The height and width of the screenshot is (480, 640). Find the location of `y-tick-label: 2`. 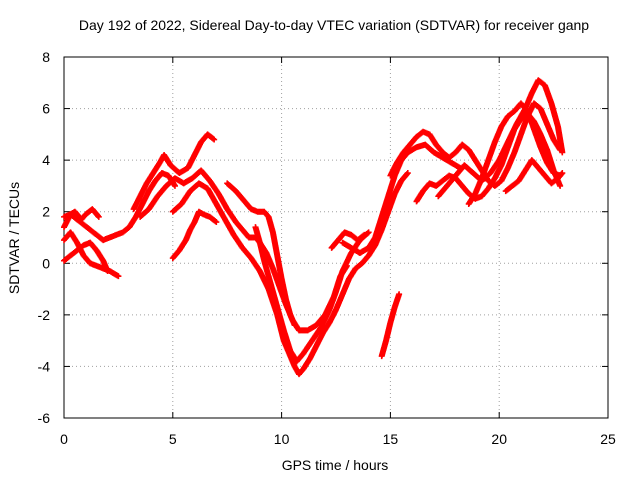

y-tick-label: 2 is located at coordinates (46, 212).